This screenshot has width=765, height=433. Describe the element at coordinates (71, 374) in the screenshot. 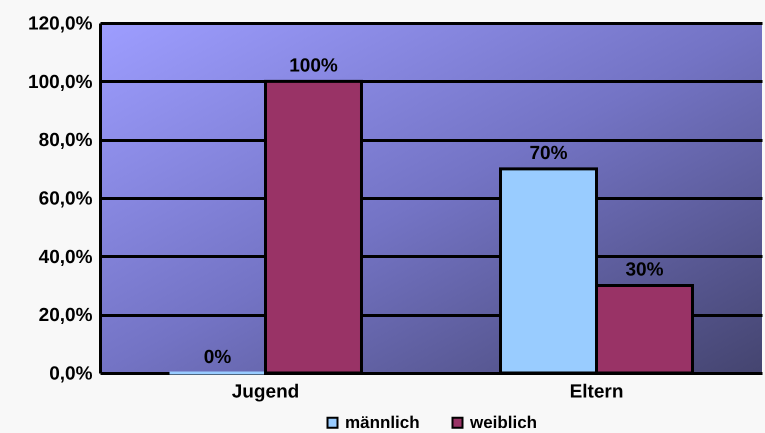

I see `y-tick-label: 0,0%` at that location.